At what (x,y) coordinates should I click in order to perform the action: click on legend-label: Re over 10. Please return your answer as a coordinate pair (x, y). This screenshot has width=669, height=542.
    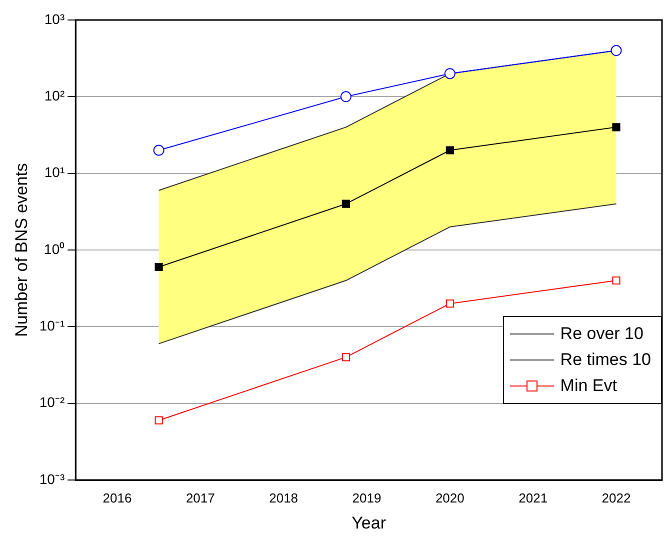
    Looking at the image, I should click on (602, 334).